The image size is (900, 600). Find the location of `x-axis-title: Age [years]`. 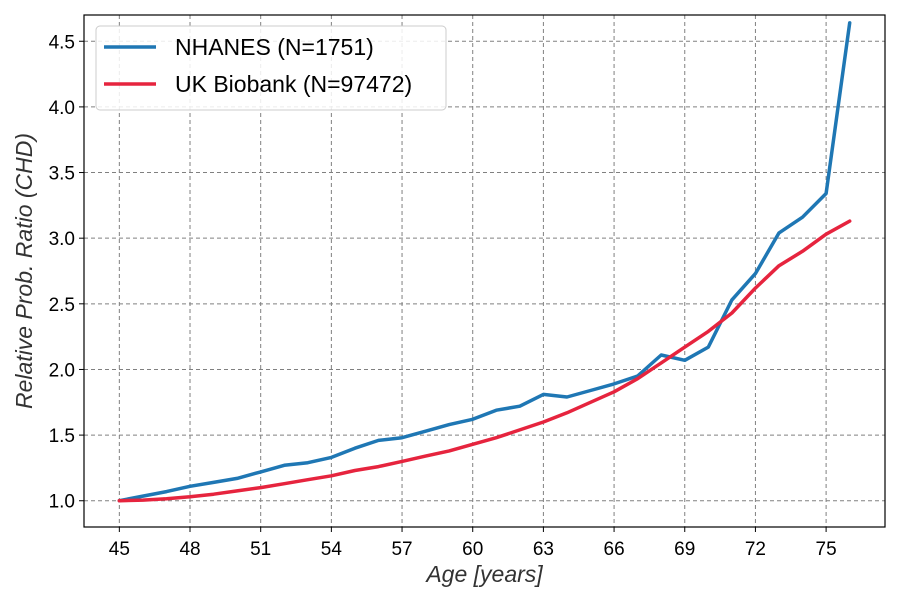

x-axis-title: Age [years] is located at coordinates (483, 574).